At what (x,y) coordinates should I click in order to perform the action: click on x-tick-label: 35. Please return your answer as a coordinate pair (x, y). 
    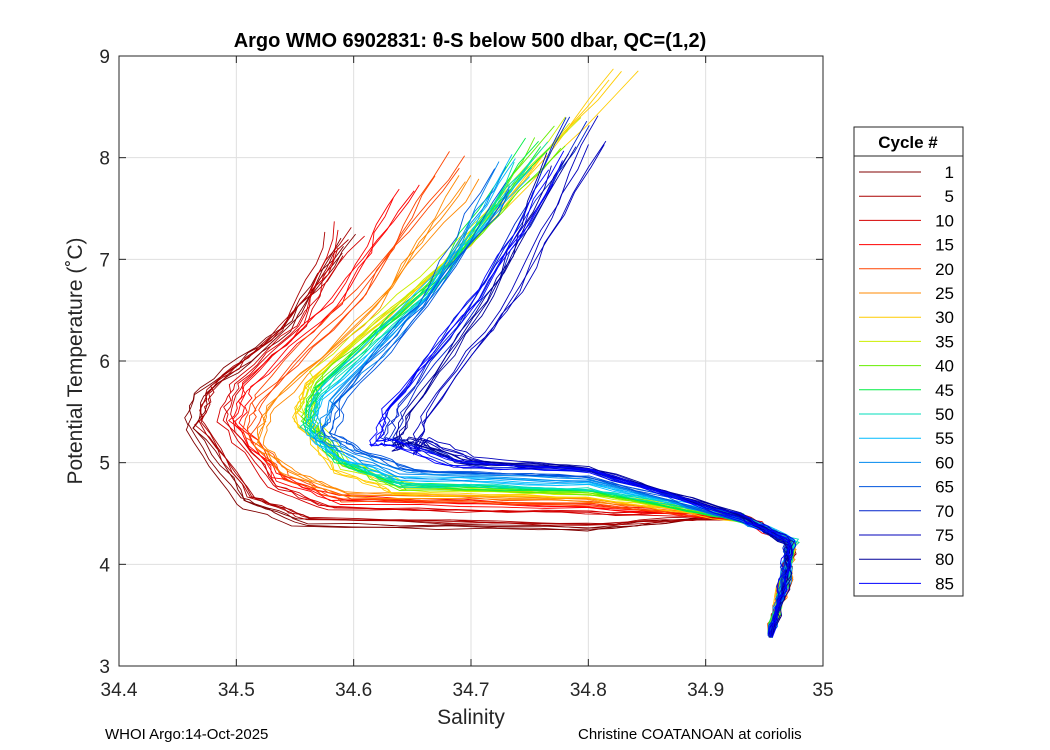
    Looking at the image, I should click on (822, 690).